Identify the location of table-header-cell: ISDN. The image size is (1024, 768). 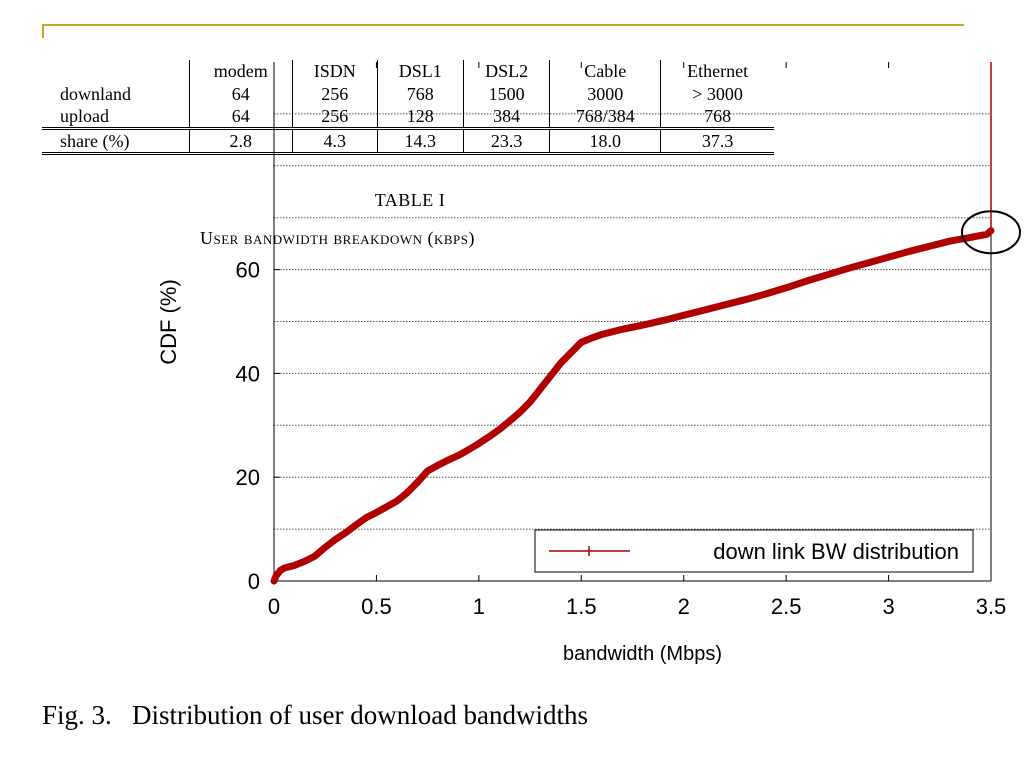
(334, 71).